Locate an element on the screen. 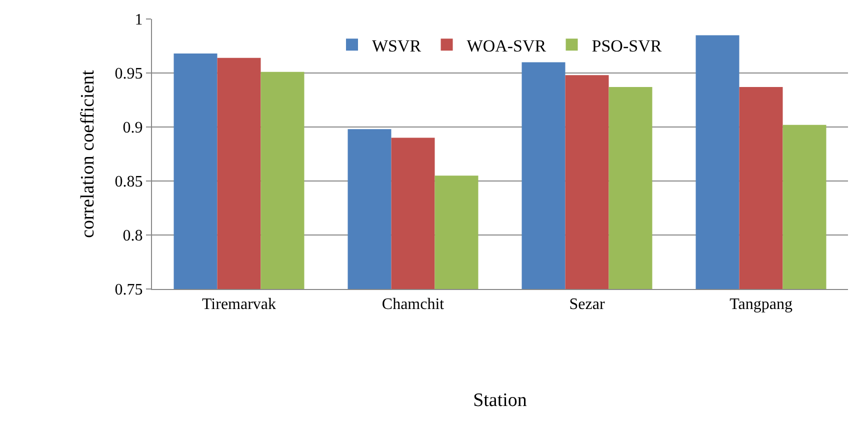  legend-label: WSVR is located at coordinates (397, 46).